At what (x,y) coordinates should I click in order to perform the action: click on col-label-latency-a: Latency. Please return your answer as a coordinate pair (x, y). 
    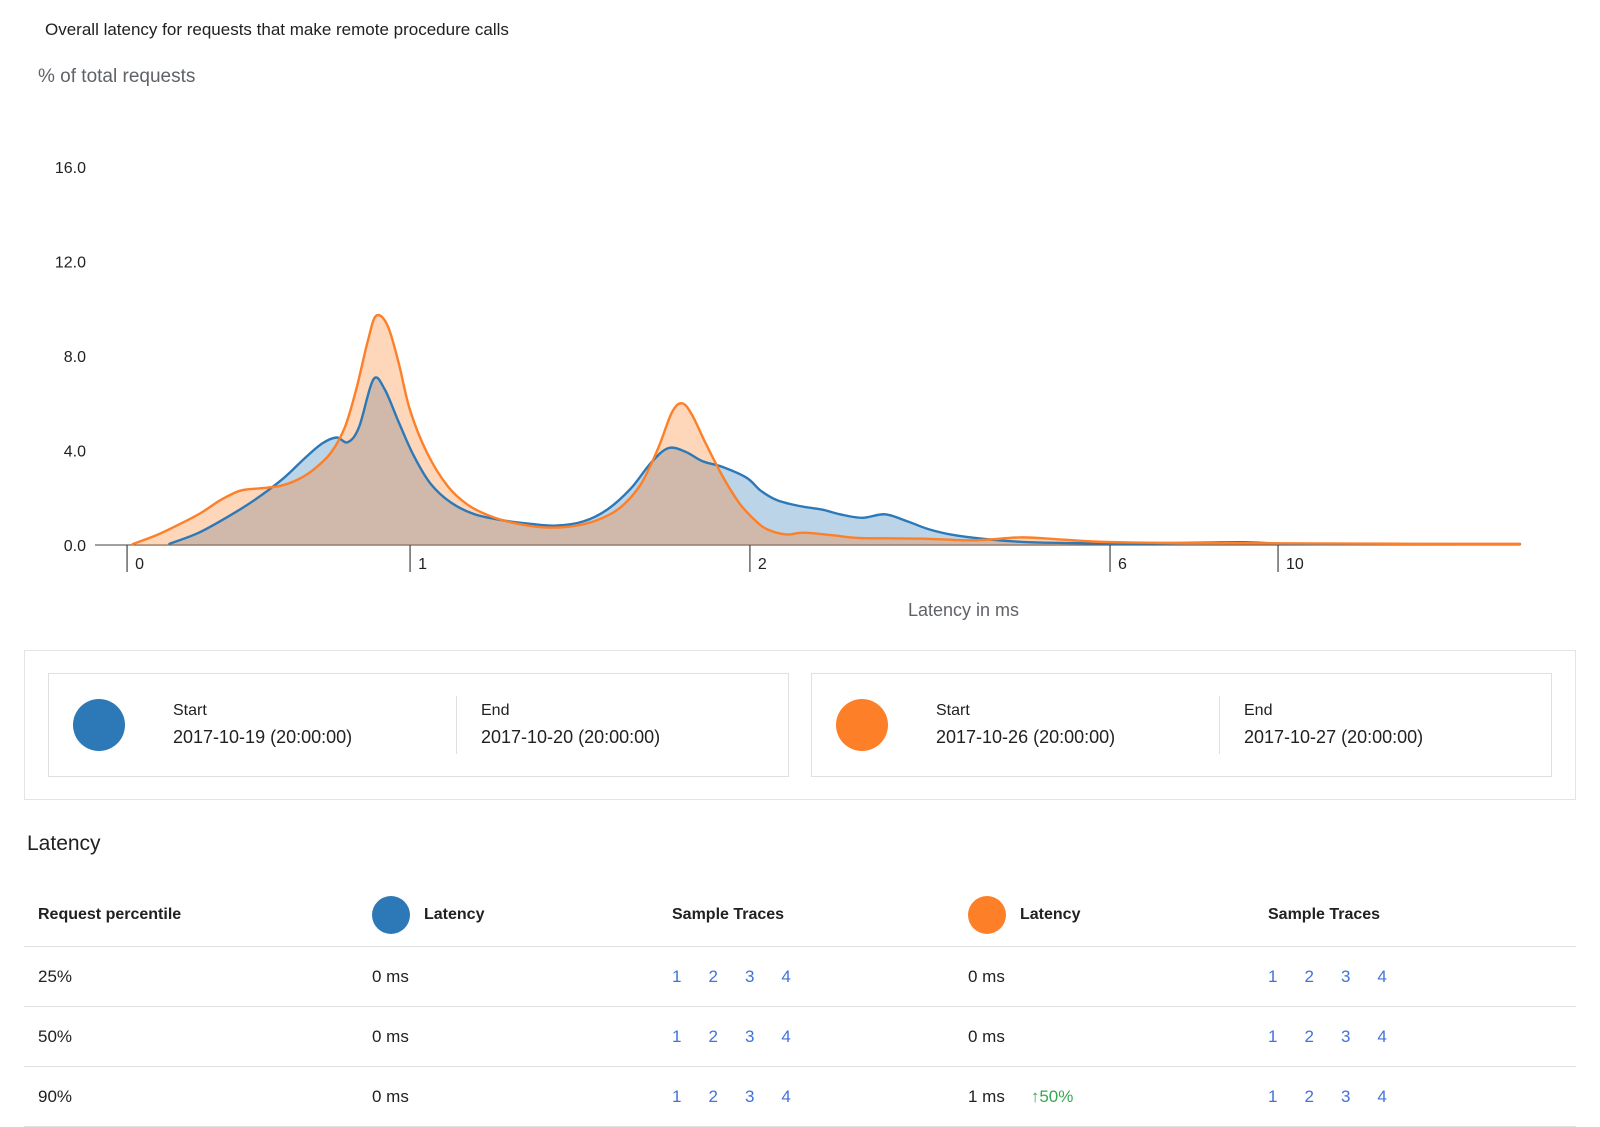
    Looking at the image, I should click on (454, 914).